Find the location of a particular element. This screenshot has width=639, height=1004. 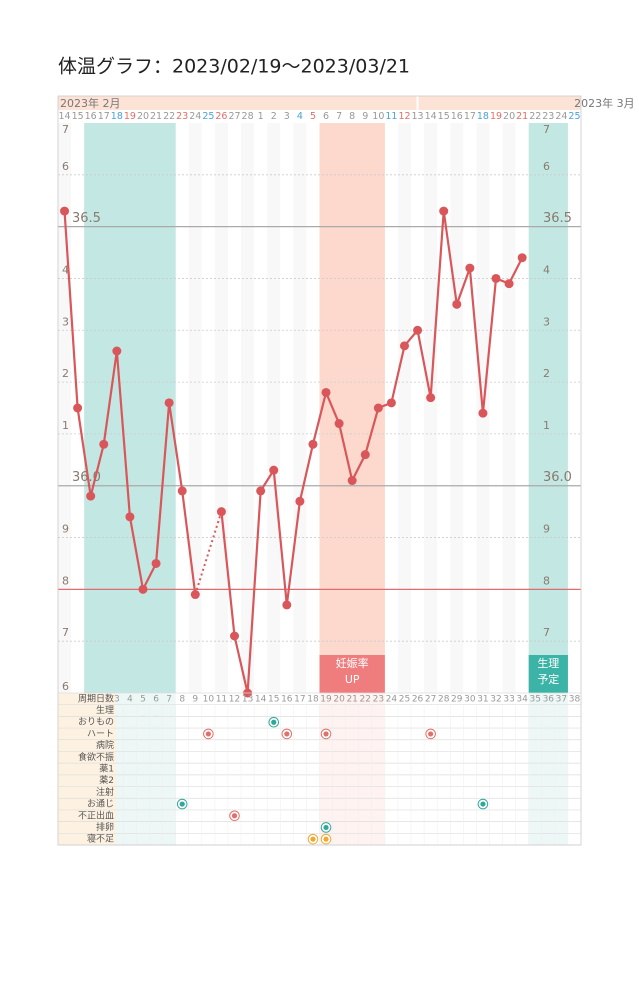

x-tick-label: 20 is located at coordinates (143, 116).